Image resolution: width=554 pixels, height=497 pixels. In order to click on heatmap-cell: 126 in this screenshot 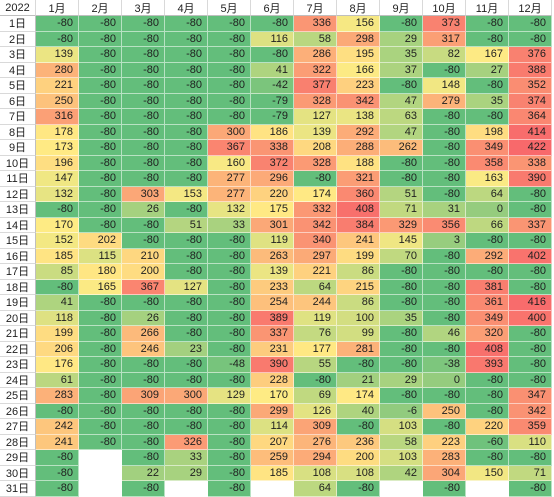, I will do `click(315, 411)`.